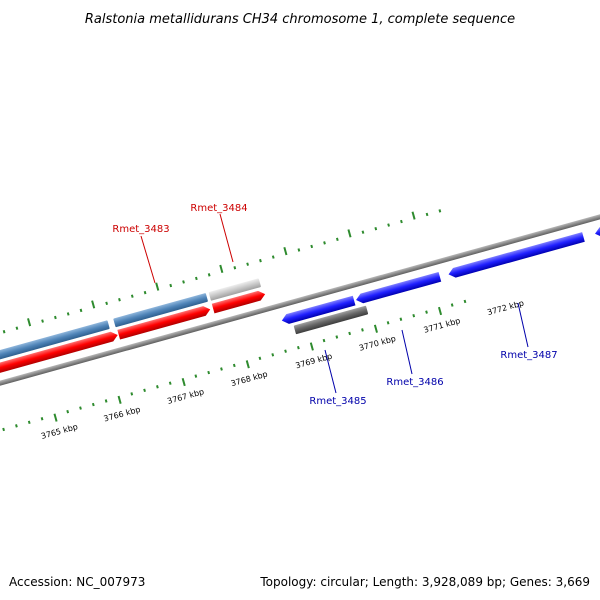  Describe the element at coordinates (414, 382) in the screenshot. I see `gene-label-rmet-3486: Rmet_3486` at that location.